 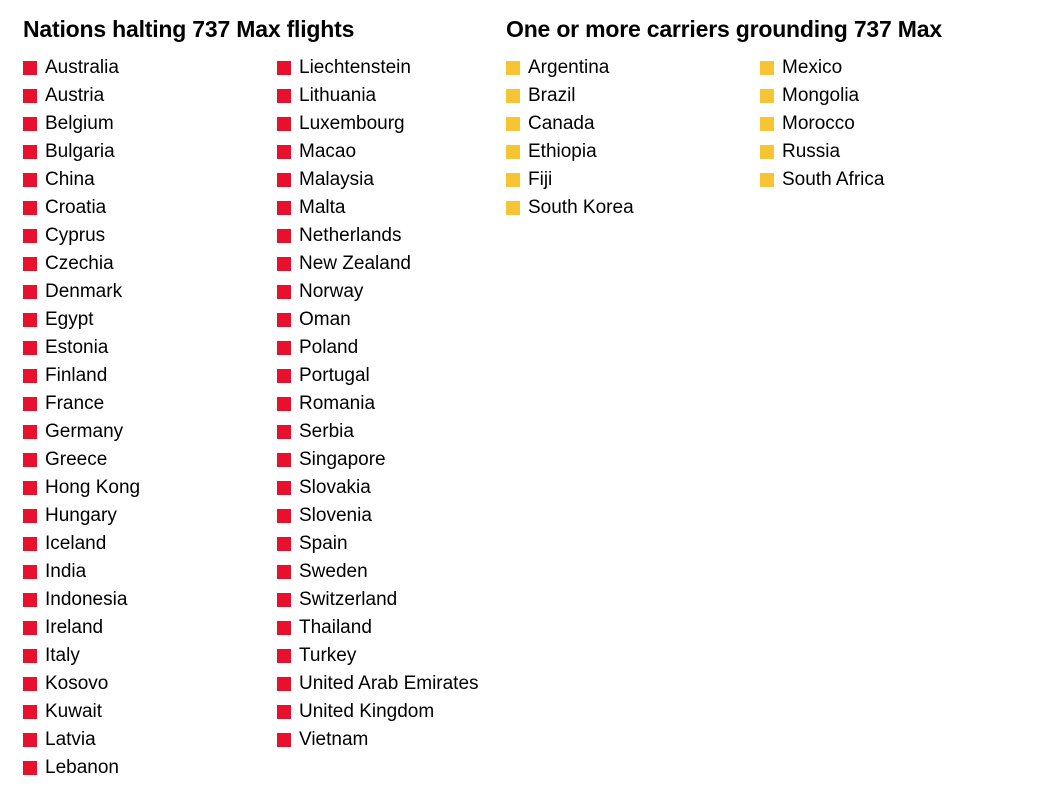 What do you see at coordinates (323, 543) in the screenshot?
I see `country-name: Spain` at bounding box center [323, 543].